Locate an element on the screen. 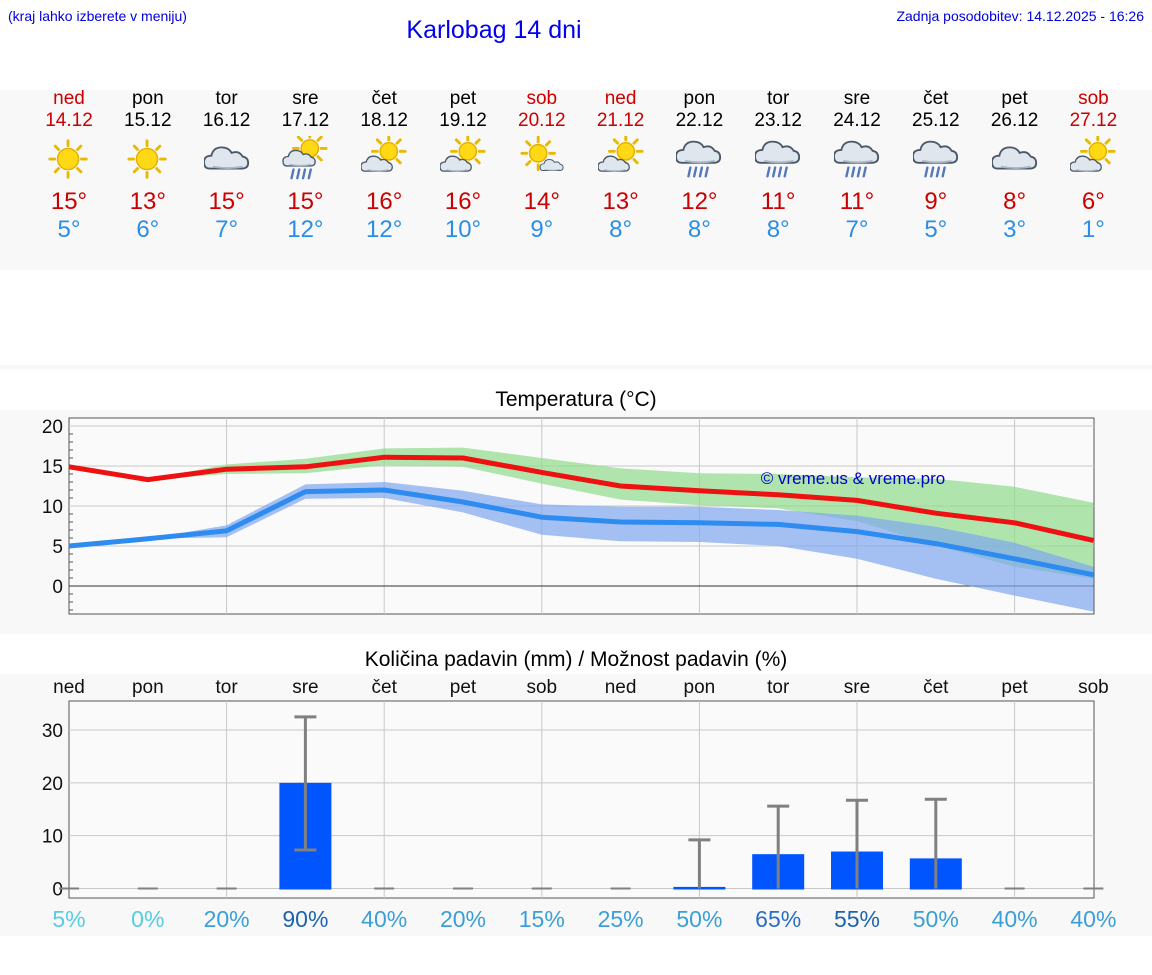 The height and width of the screenshot is (975, 1152). temp-max: 9° is located at coordinates (936, 201).